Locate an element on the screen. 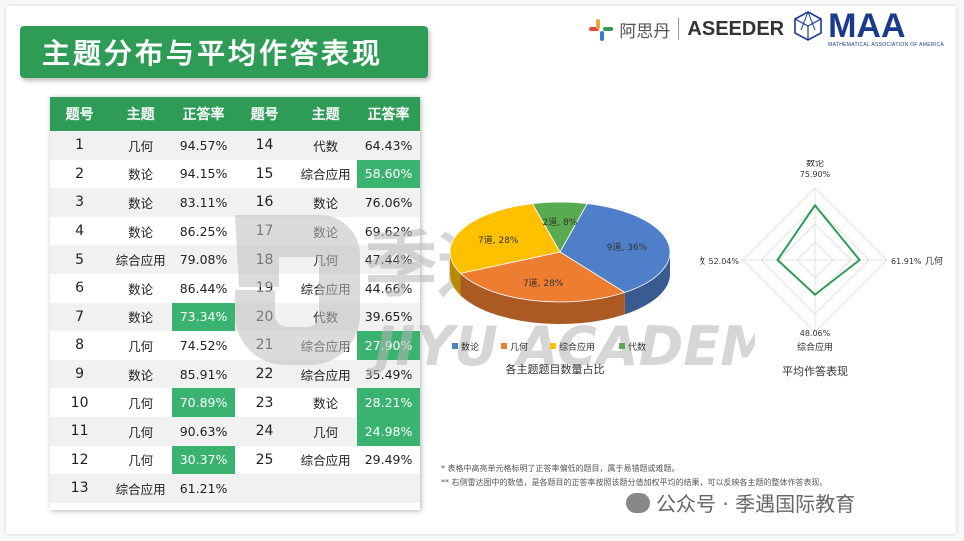  correct-rate: 64.43% is located at coordinates (388, 145).